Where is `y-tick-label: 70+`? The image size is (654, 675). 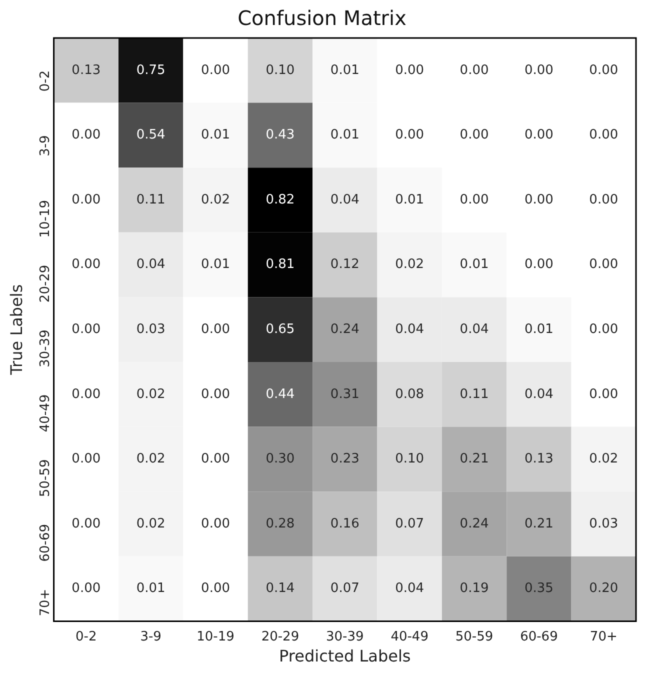 y-tick-label: 70+ is located at coordinates (46, 602).